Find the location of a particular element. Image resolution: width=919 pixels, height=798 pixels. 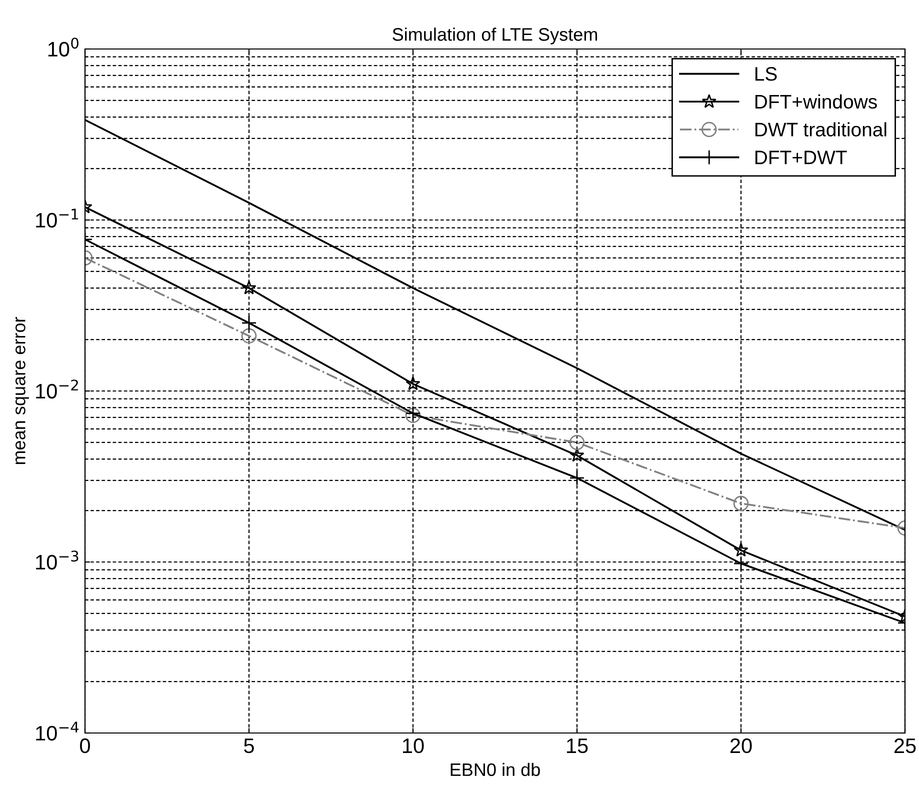

legend-label: DWT traditional is located at coordinates (820, 129).